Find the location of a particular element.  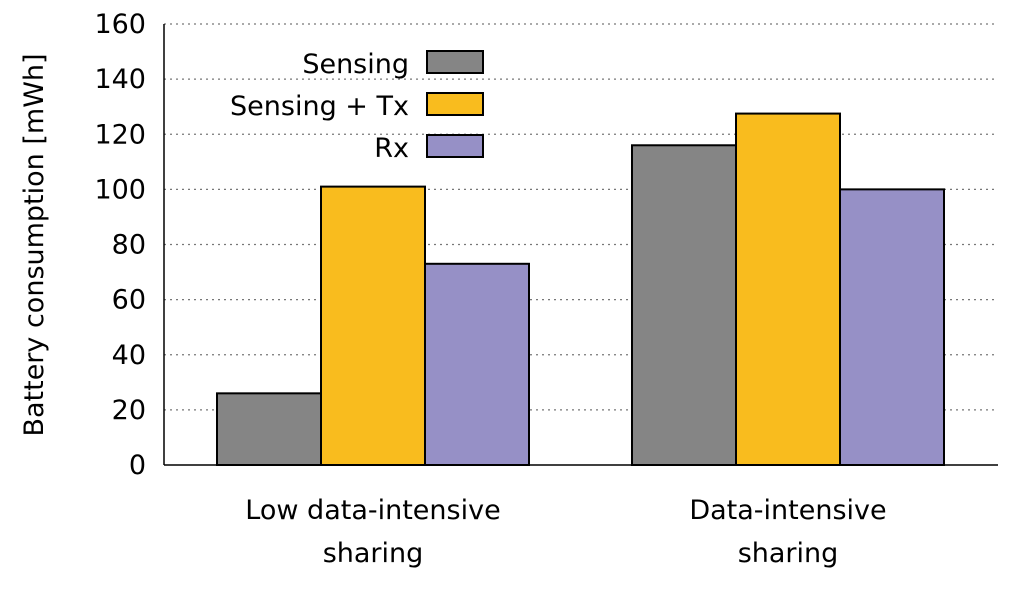

y-tick-label: 40 is located at coordinates (129, 355).